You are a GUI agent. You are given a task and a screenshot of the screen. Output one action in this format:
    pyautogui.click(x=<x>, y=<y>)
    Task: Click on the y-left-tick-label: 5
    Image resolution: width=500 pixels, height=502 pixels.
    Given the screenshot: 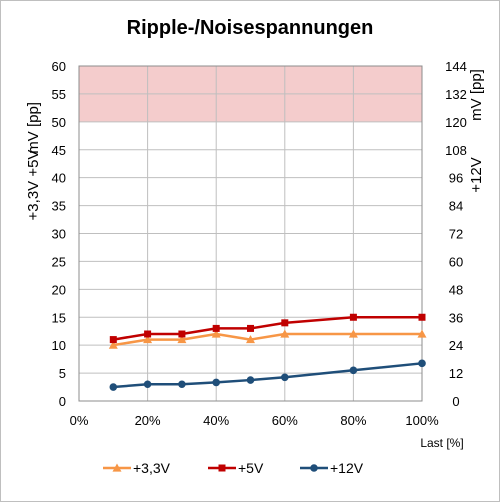 What is the action you would take?
    pyautogui.click(x=62, y=373)
    